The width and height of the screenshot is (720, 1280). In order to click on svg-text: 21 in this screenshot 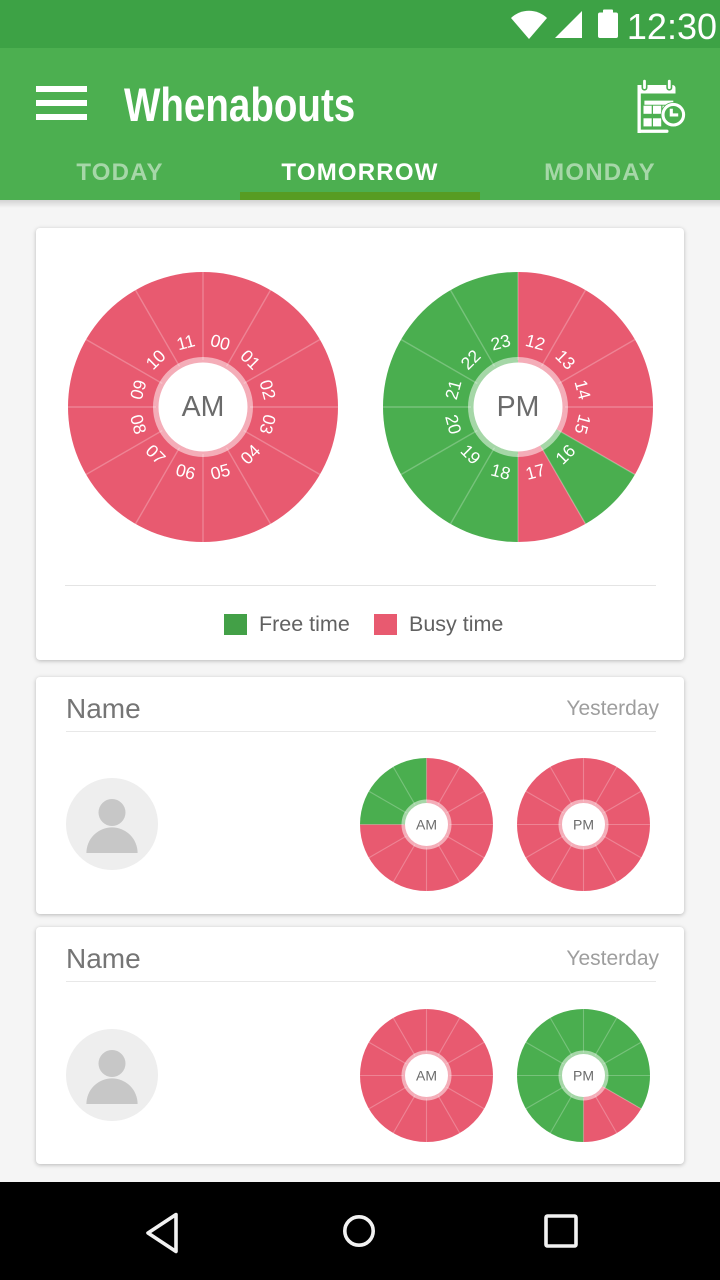, I will do `click(453, 390)`.